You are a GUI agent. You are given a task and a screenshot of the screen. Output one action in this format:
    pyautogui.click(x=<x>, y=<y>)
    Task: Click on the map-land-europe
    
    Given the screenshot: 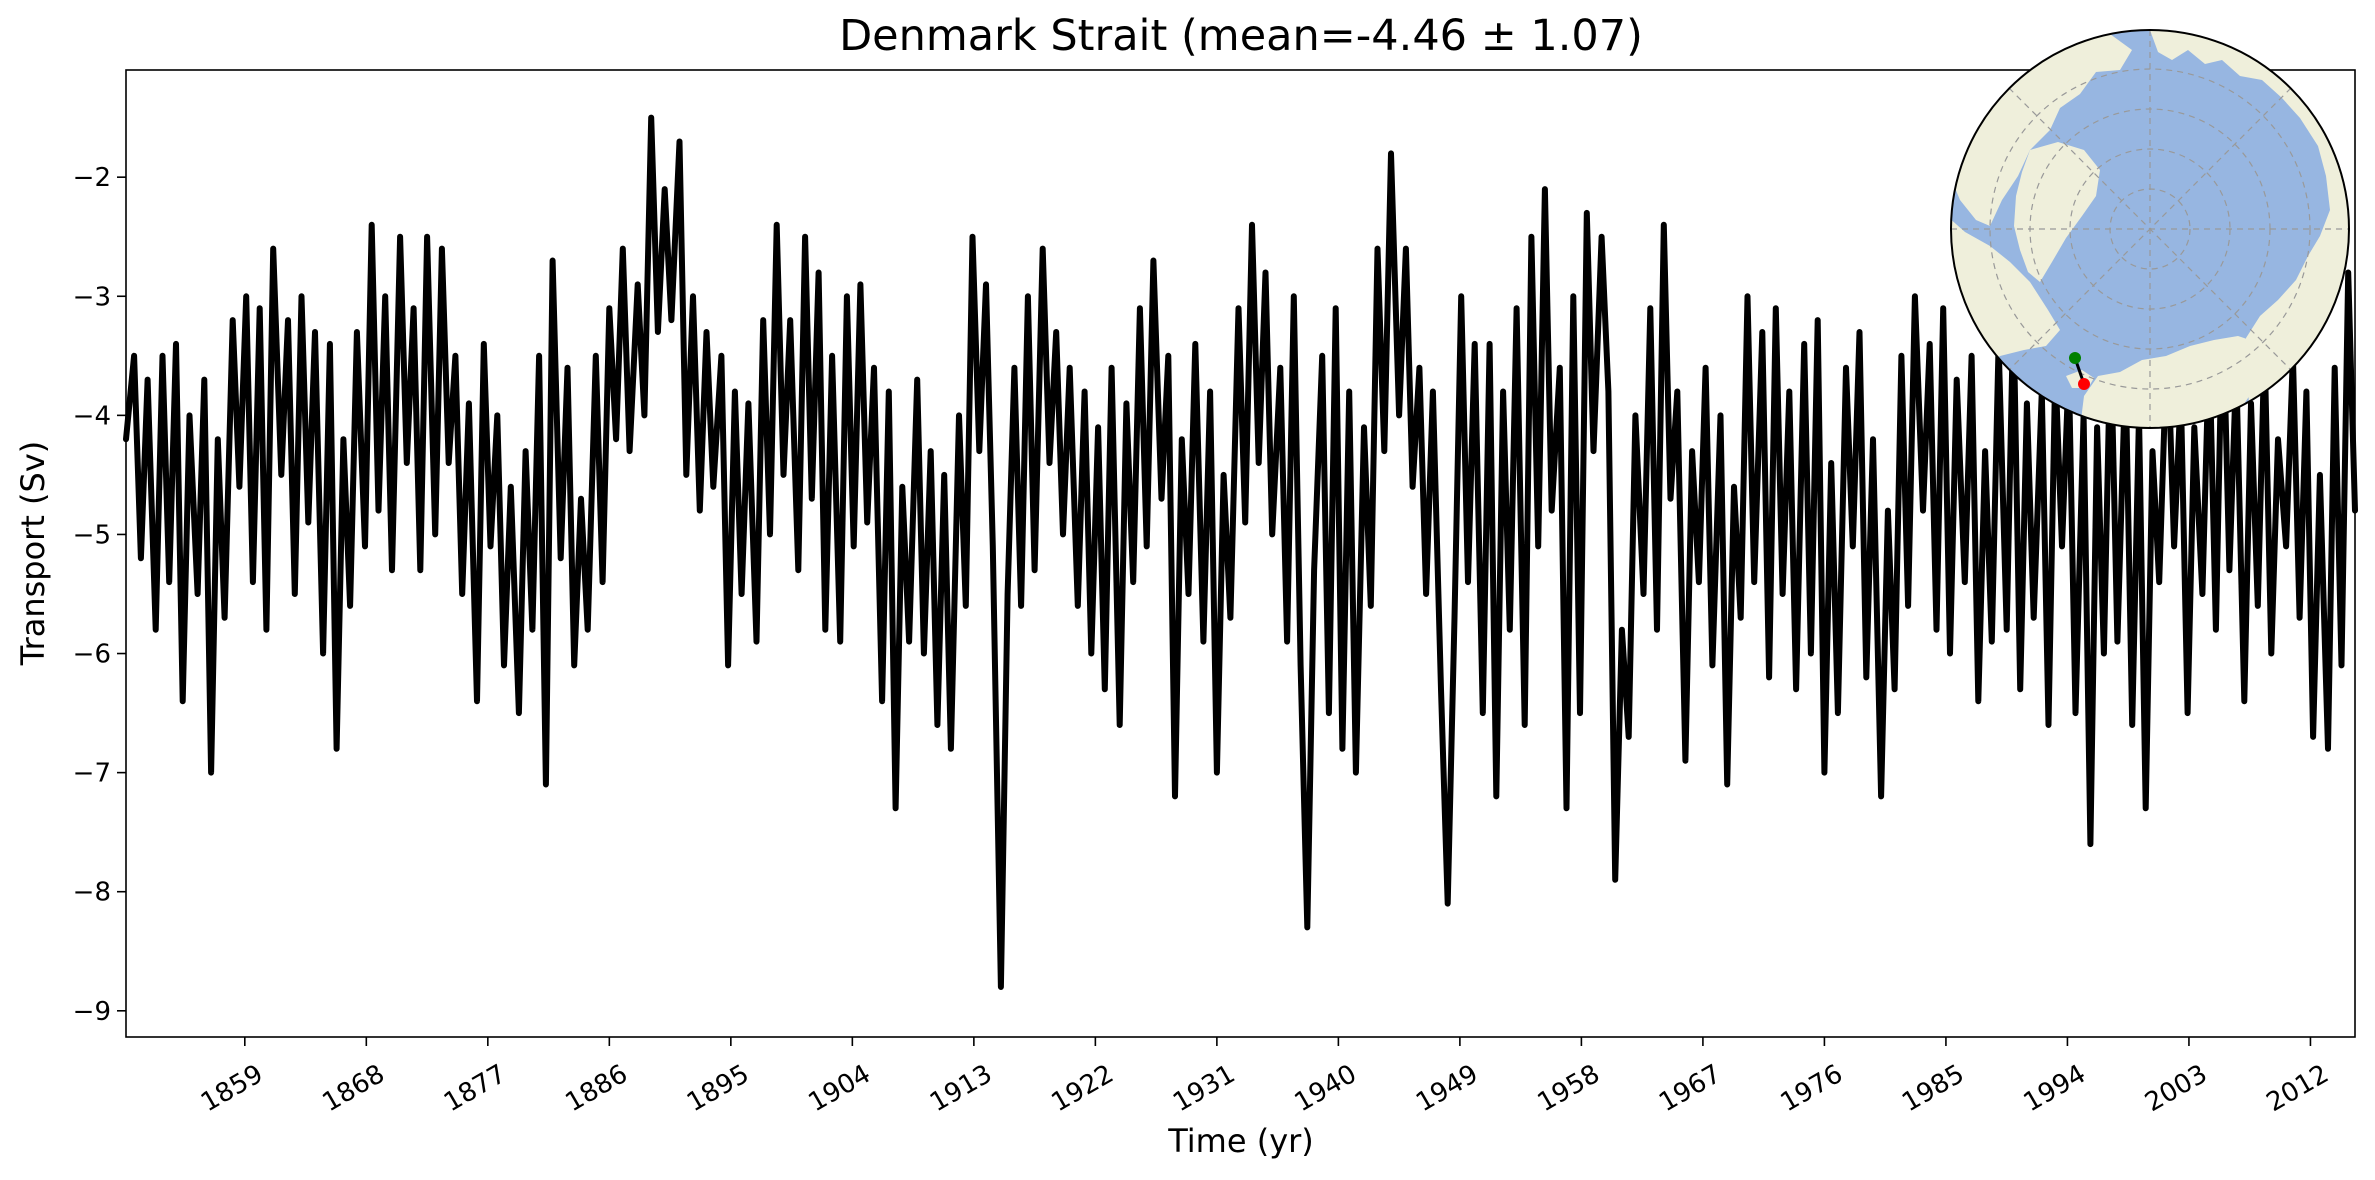 What is the action you would take?
    pyautogui.click(x=2171, y=382)
    